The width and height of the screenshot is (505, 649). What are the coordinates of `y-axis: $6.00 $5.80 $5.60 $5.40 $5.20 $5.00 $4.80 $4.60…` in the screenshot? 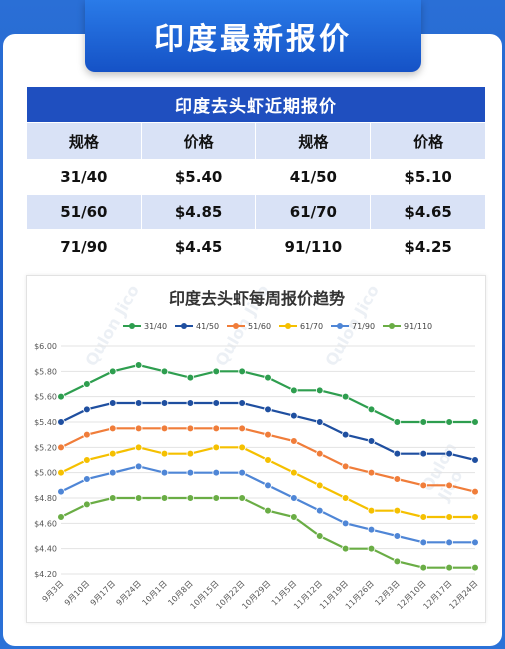 It's located at (45, 460).